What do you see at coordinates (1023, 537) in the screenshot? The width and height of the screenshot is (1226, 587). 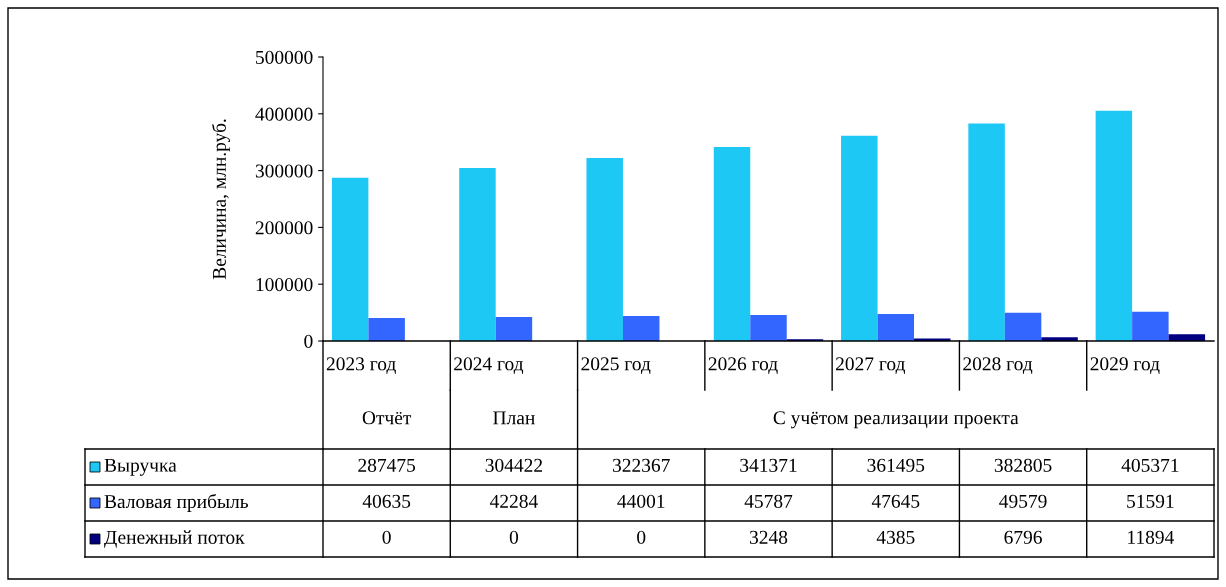 I see `data-label: 6796` at bounding box center [1023, 537].